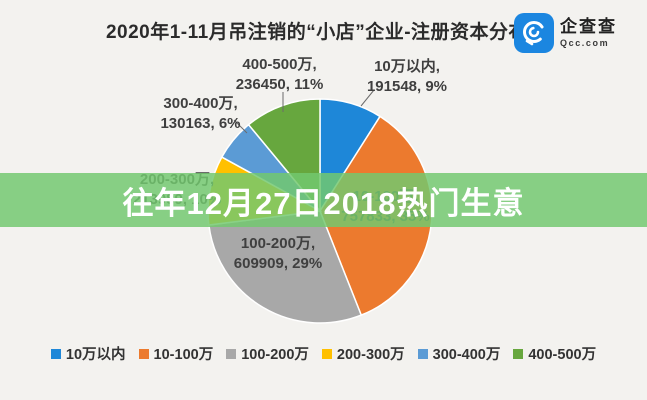  Describe the element at coordinates (562, 355) in the screenshot. I see `legend-label: 400-500万` at that location.